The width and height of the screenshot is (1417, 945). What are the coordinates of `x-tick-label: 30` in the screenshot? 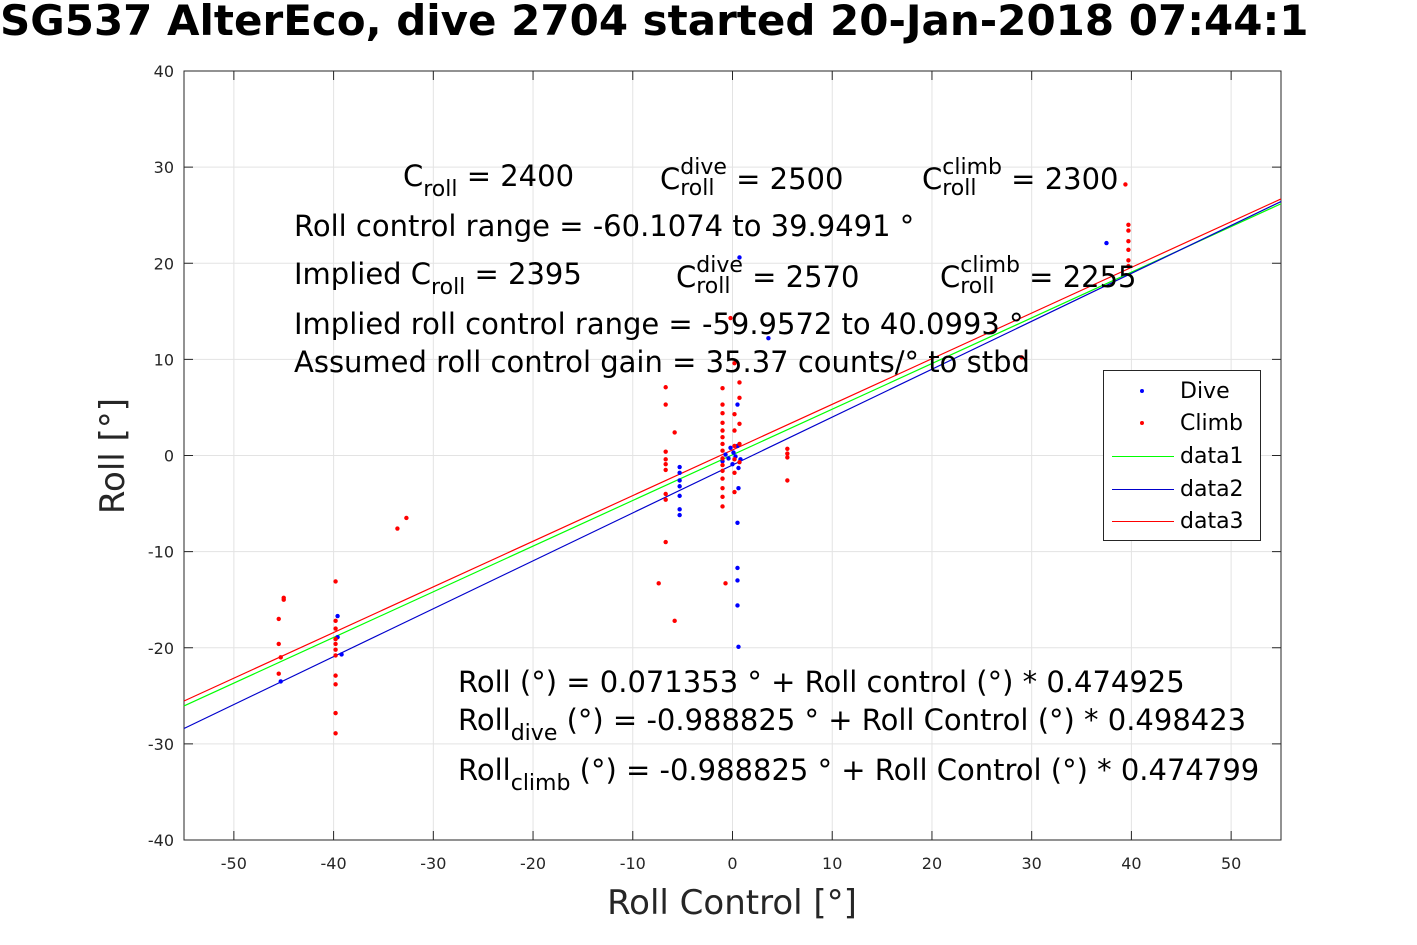 It's located at (1032, 863).